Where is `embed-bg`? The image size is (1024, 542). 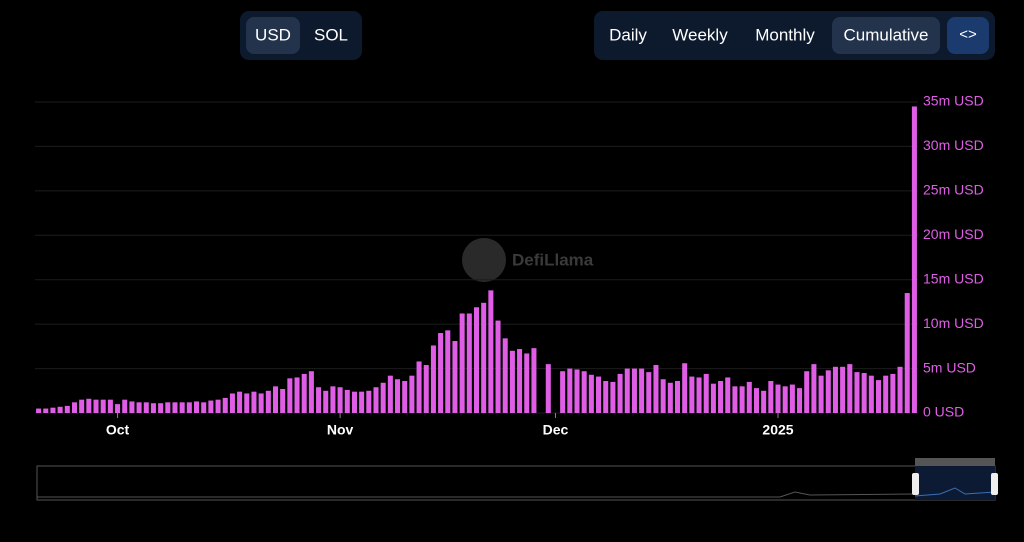
embed-bg is located at coordinates (968, 35).